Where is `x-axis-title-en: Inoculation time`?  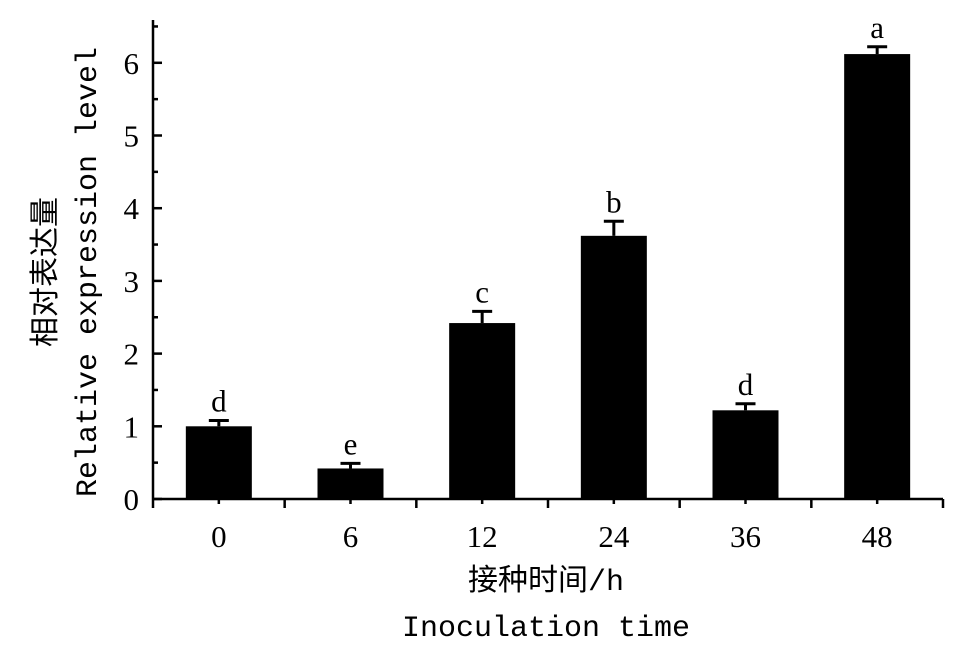
x-axis-title-en: Inoculation time is located at coordinates (546, 629).